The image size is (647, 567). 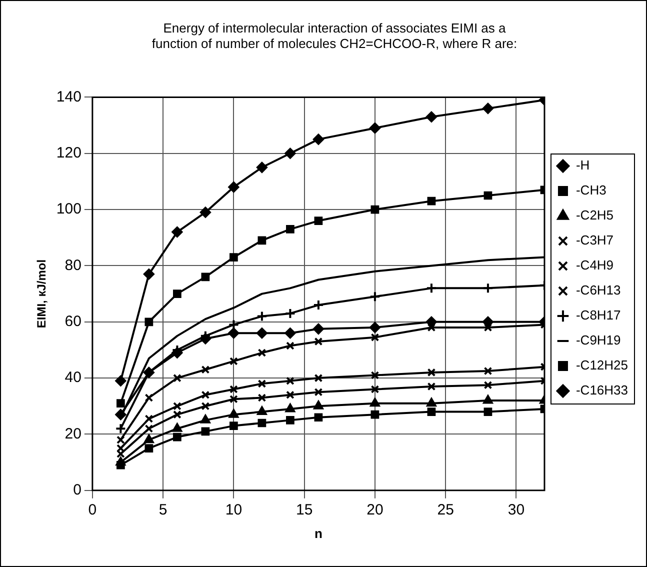 I want to click on x-tick-label: 25, so click(x=445, y=510).